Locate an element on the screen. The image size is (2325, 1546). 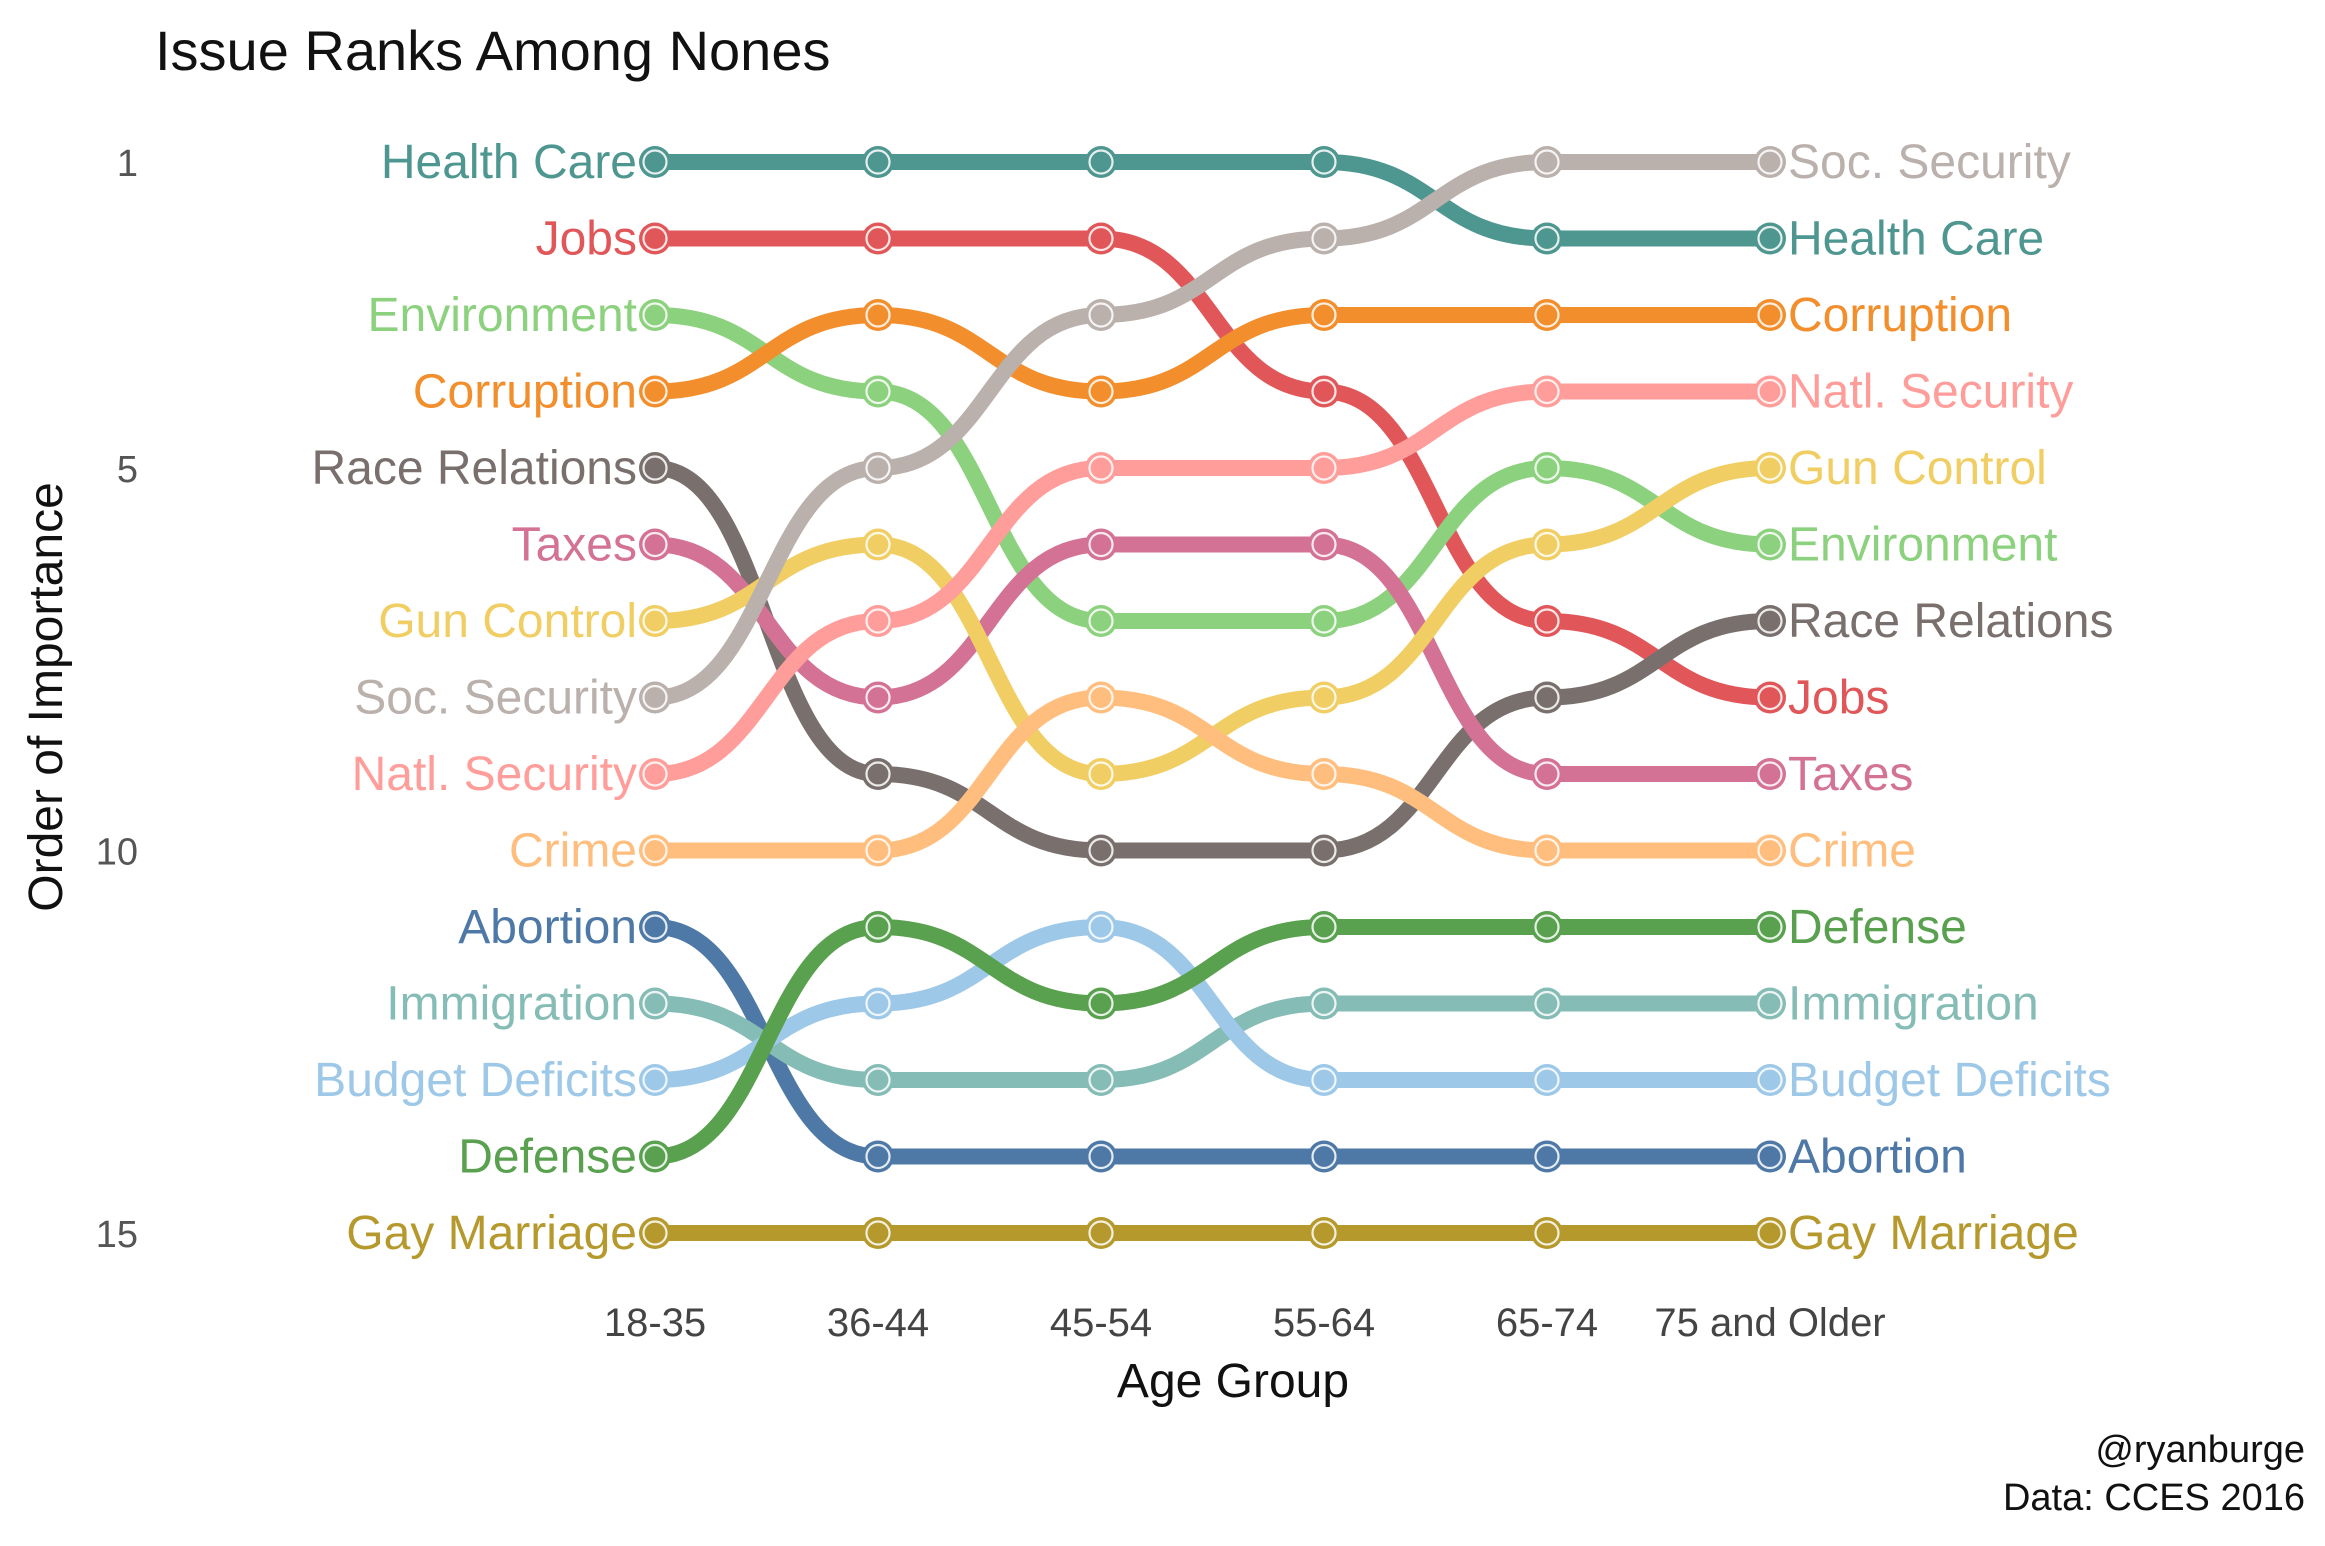
point-ring-abortion-75-and-older is located at coordinates (1770, 1156).